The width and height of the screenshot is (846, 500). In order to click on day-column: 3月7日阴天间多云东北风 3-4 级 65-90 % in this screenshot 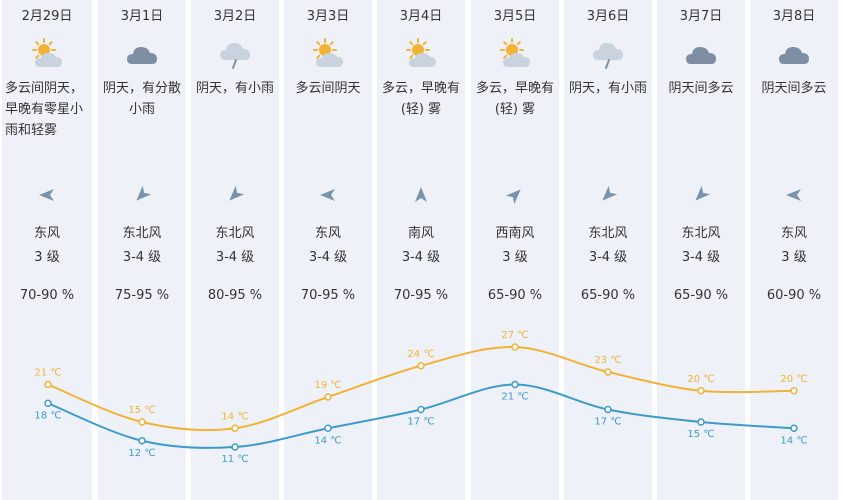, I will do `click(701, 250)`.